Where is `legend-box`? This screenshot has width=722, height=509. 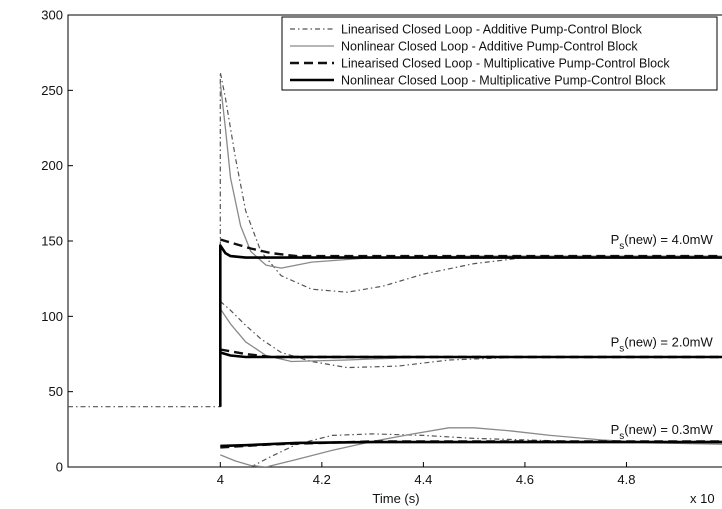
legend-box is located at coordinates (499, 53).